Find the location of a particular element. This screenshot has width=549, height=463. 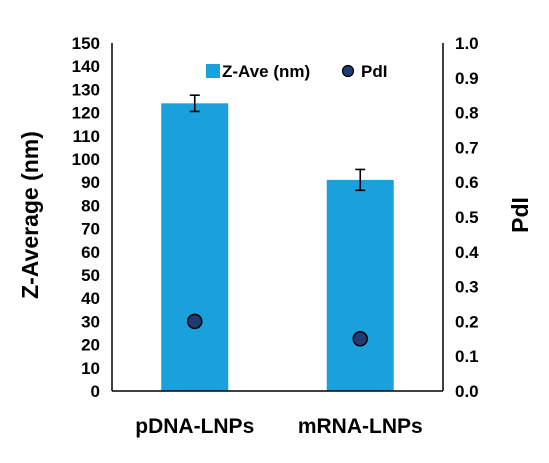

y-tick-label: 40 is located at coordinates (90, 298).